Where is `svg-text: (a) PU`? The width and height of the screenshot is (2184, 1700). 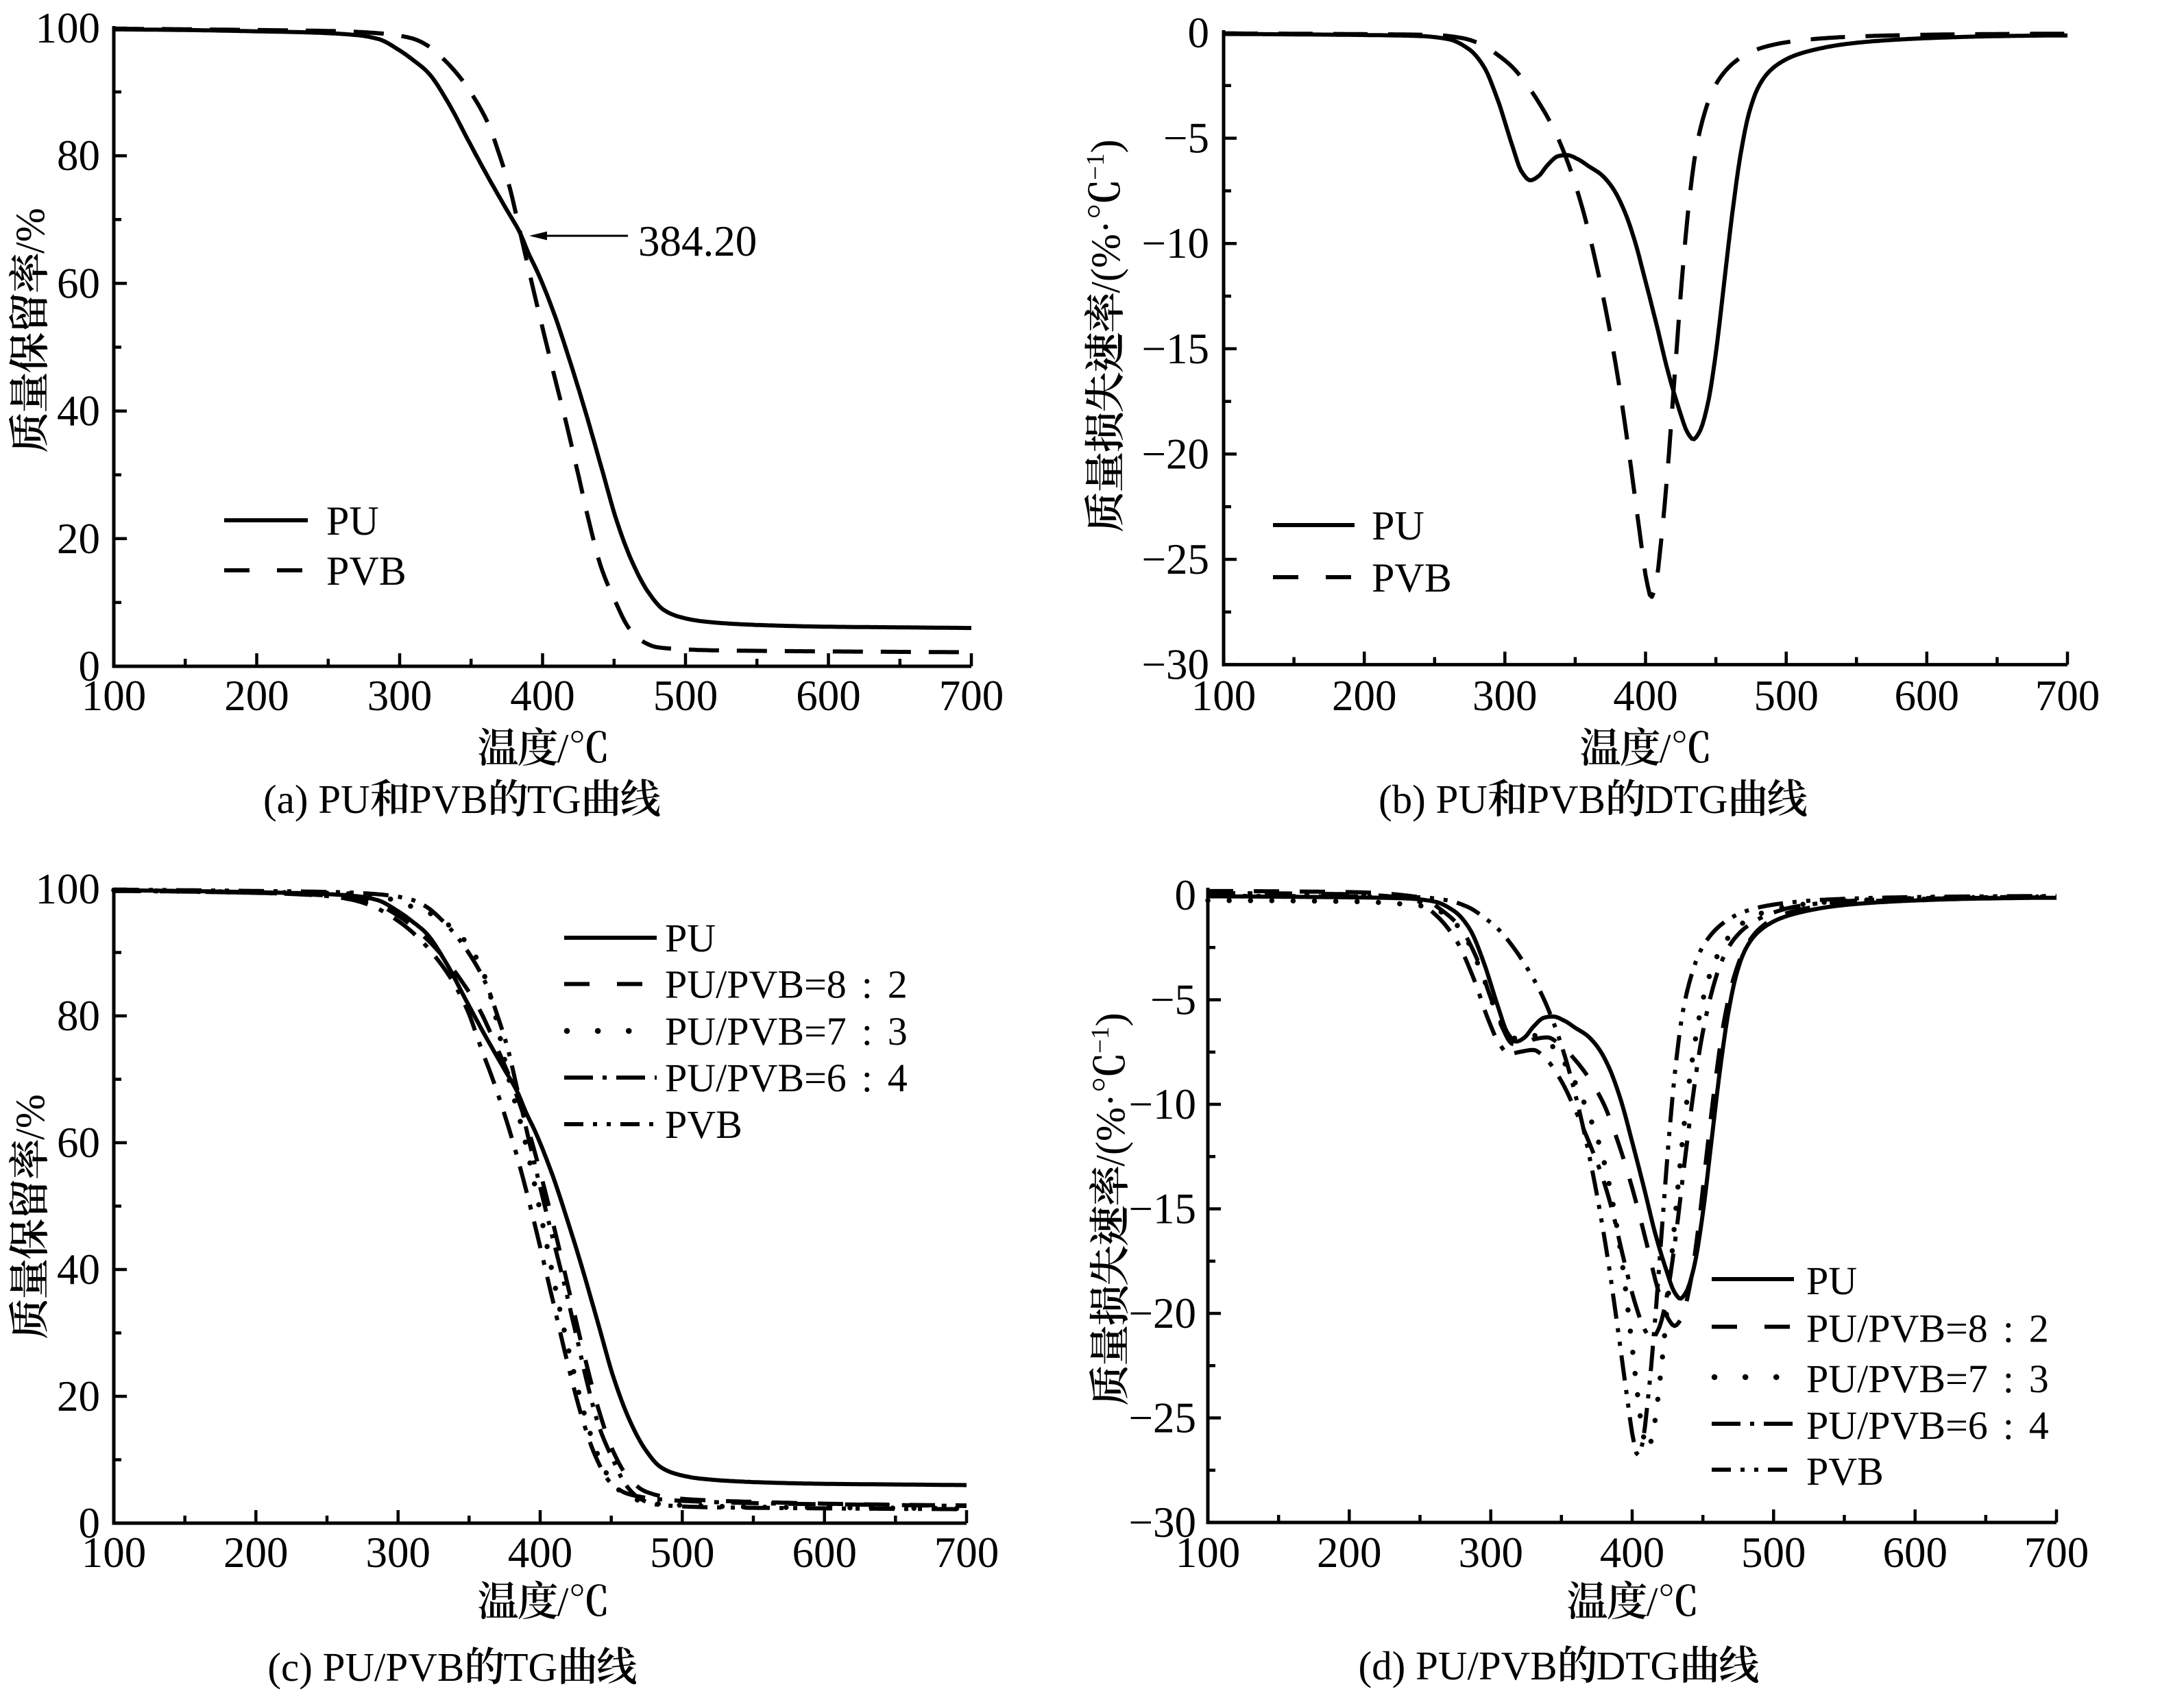 svg-text: (a) PU is located at coordinates (316, 799).